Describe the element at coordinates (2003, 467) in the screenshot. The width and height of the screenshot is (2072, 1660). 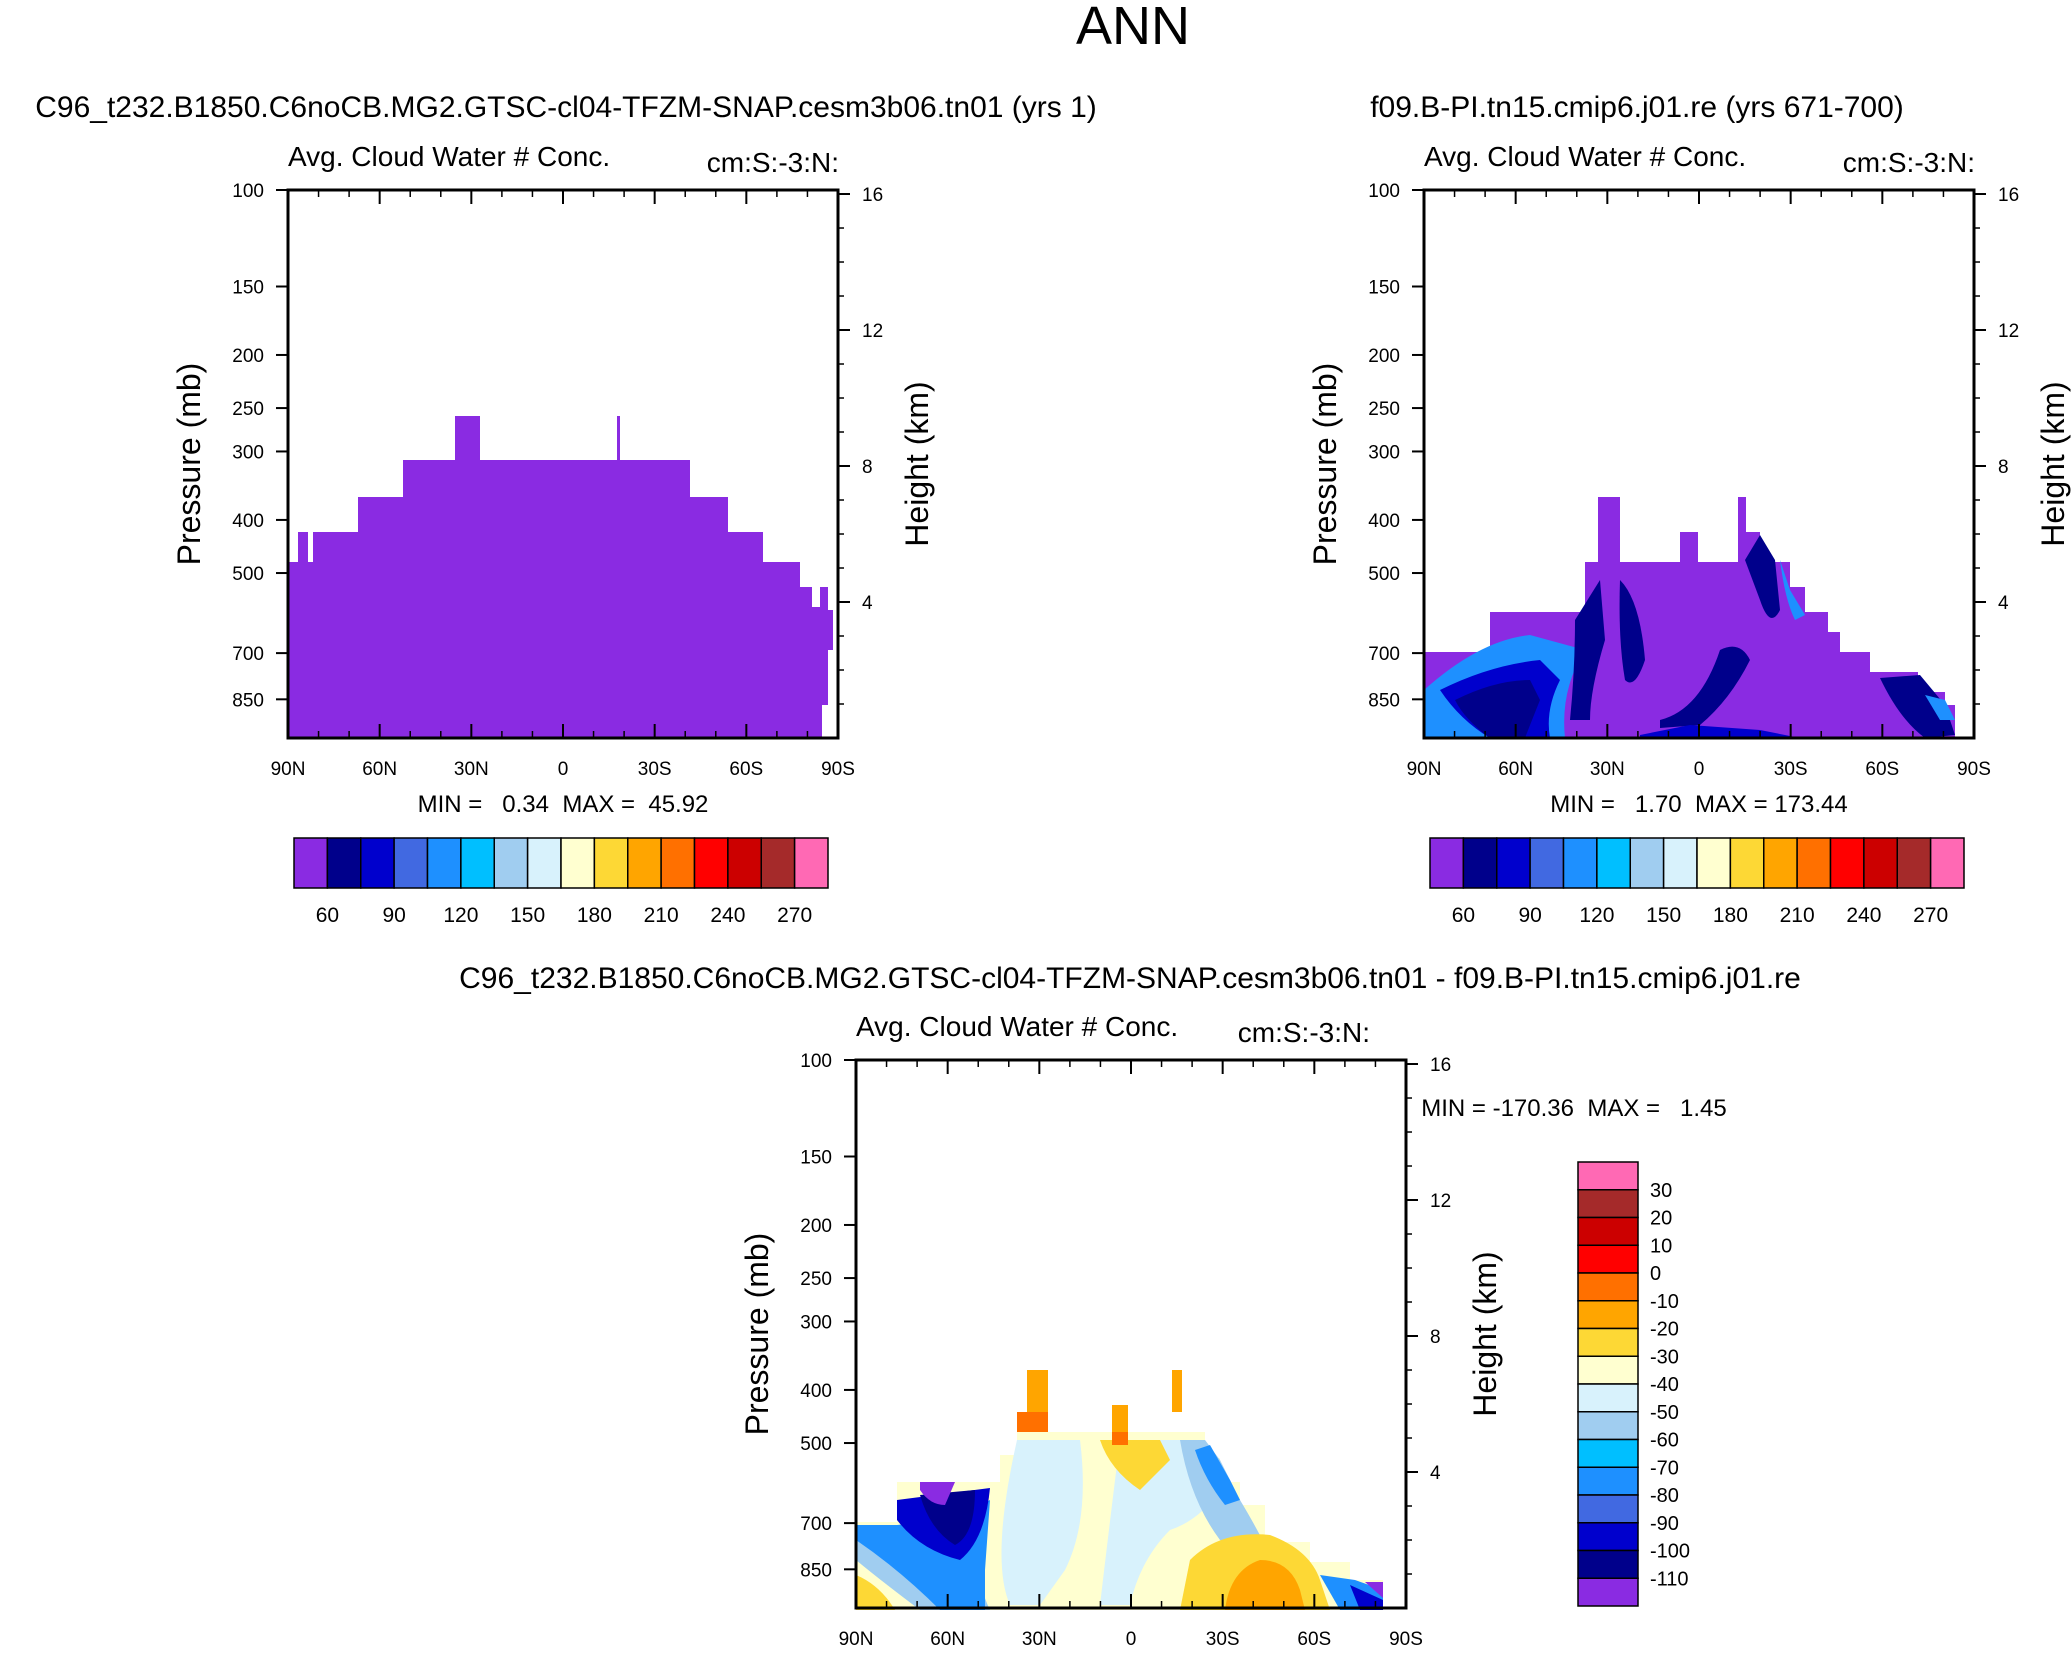
I see `height-tick-label: 8` at that location.